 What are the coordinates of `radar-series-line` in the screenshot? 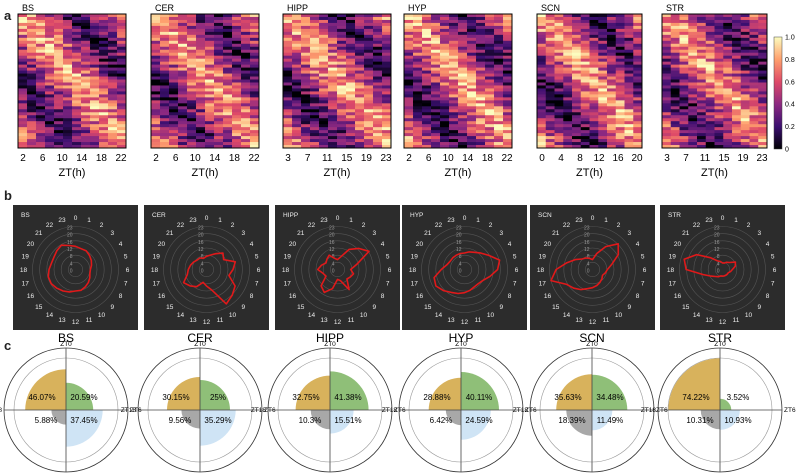 It's located at (209, 278).